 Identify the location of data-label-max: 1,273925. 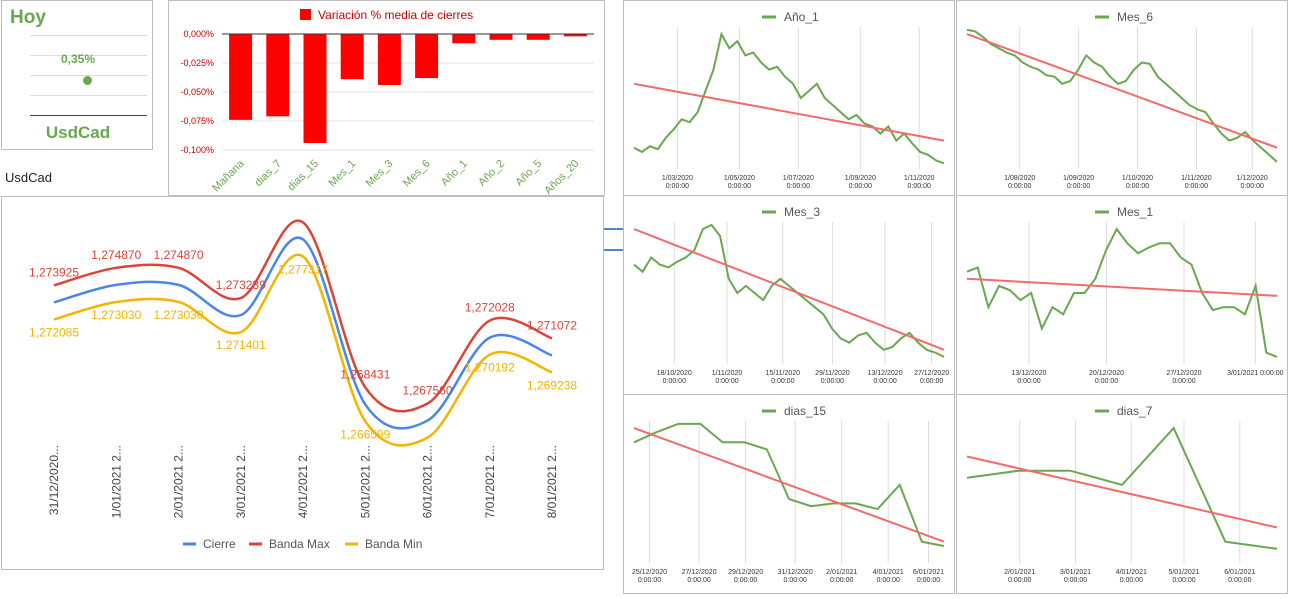
(54, 272).